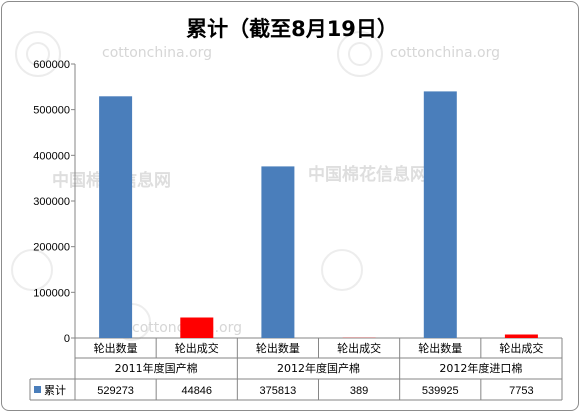 The image size is (580, 412). I want to click on group-label: 2012年度进口棉, so click(480, 368).